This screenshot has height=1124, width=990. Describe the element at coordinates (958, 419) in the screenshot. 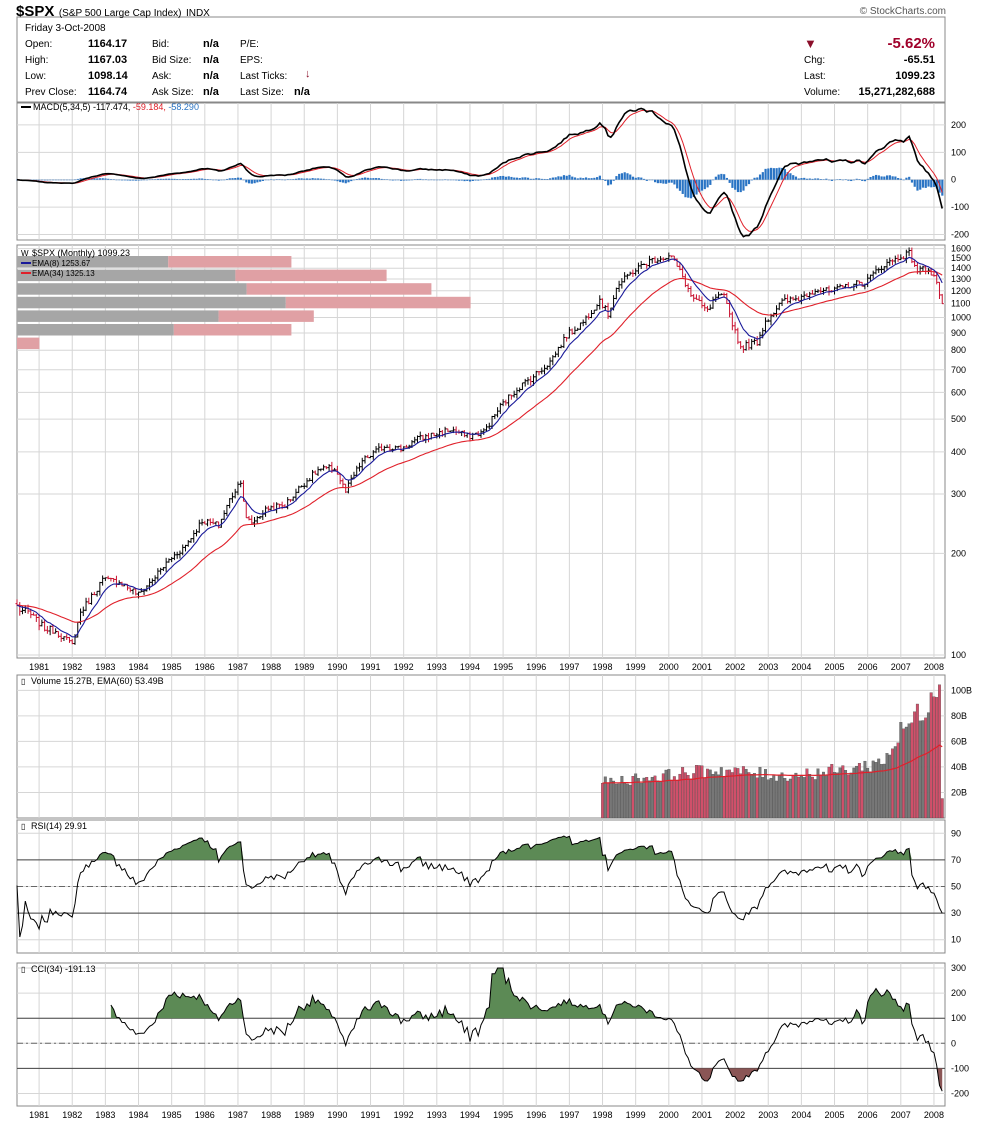

I see `price-tick-label: 500` at that location.